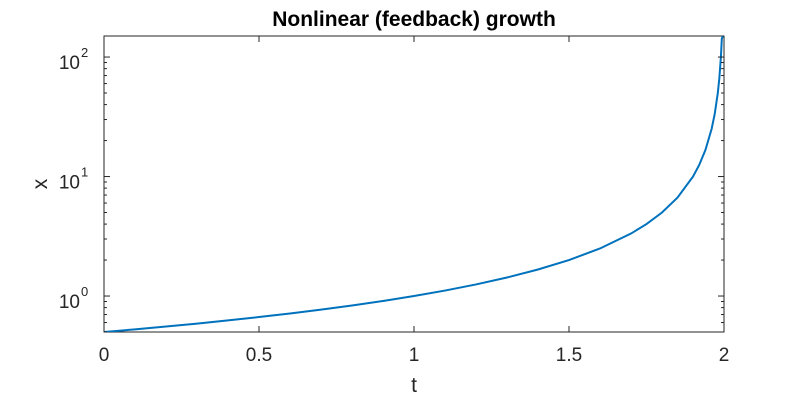  What do you see at coordinates (414, 385) in the screenshot?
I see `x-axis-label: t` at bounding box center [414, 385].